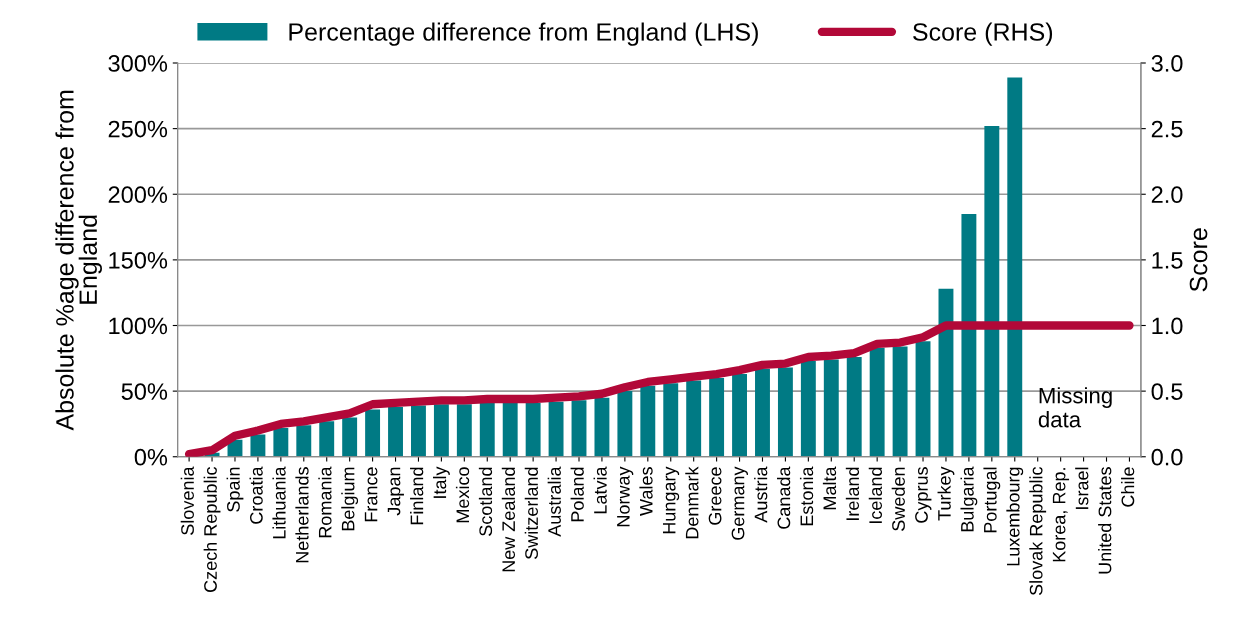 The height and width of the screenshot is (630, 1251). What do you see at coordinates (600, 490) in the screenshot?
I see `x-tick-label: Latvia` at bounding box center [600, 490].